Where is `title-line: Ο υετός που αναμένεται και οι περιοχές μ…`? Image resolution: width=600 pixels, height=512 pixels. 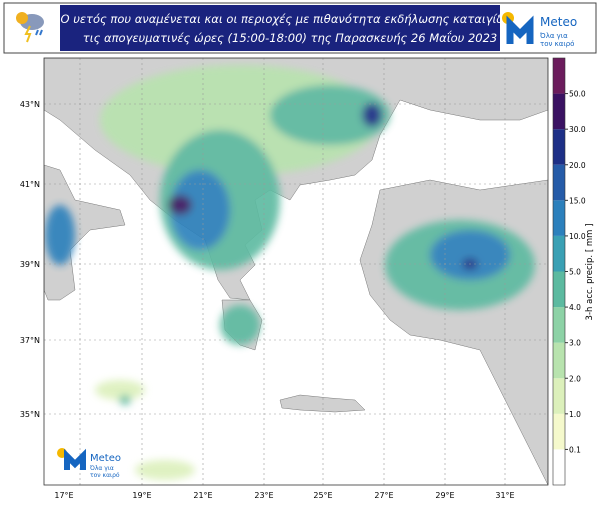
title-line: Ο υετός που αναμένεται και οι περιοχές μ… is located at coordinates (290, 19).